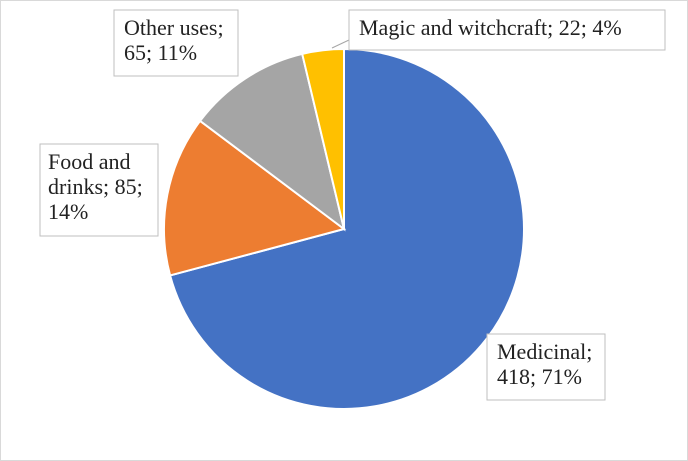 Image resolution: width=688 pixels, height=461 pixels. I want to click on data-label-text: 418; 71%, so click(539, 376).